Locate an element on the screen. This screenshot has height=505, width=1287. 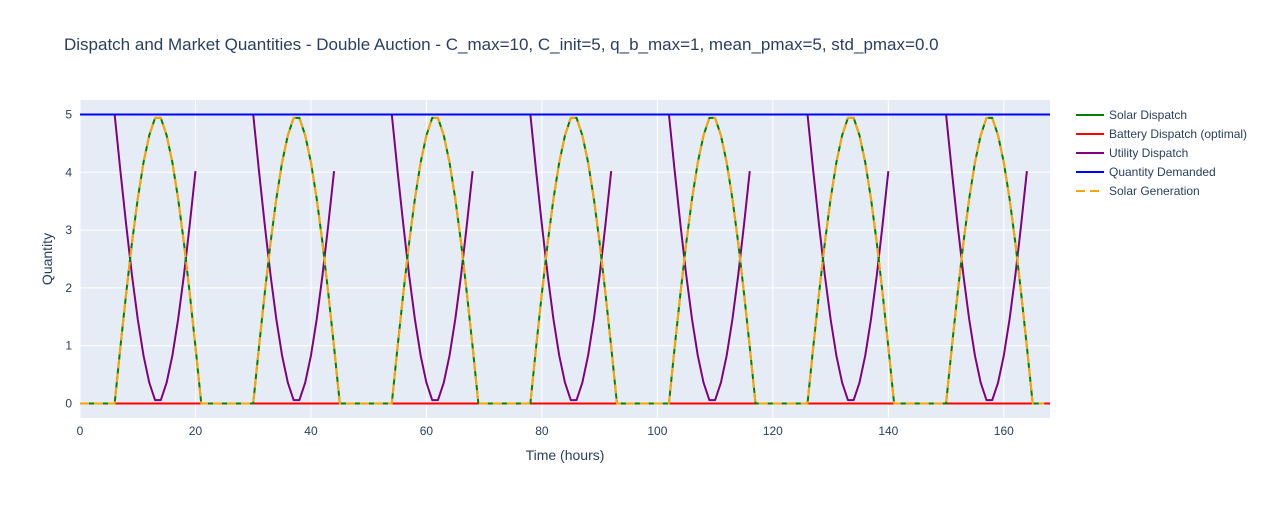
legend-label: Solar Dispatch is located at coordinates (1148, 115).